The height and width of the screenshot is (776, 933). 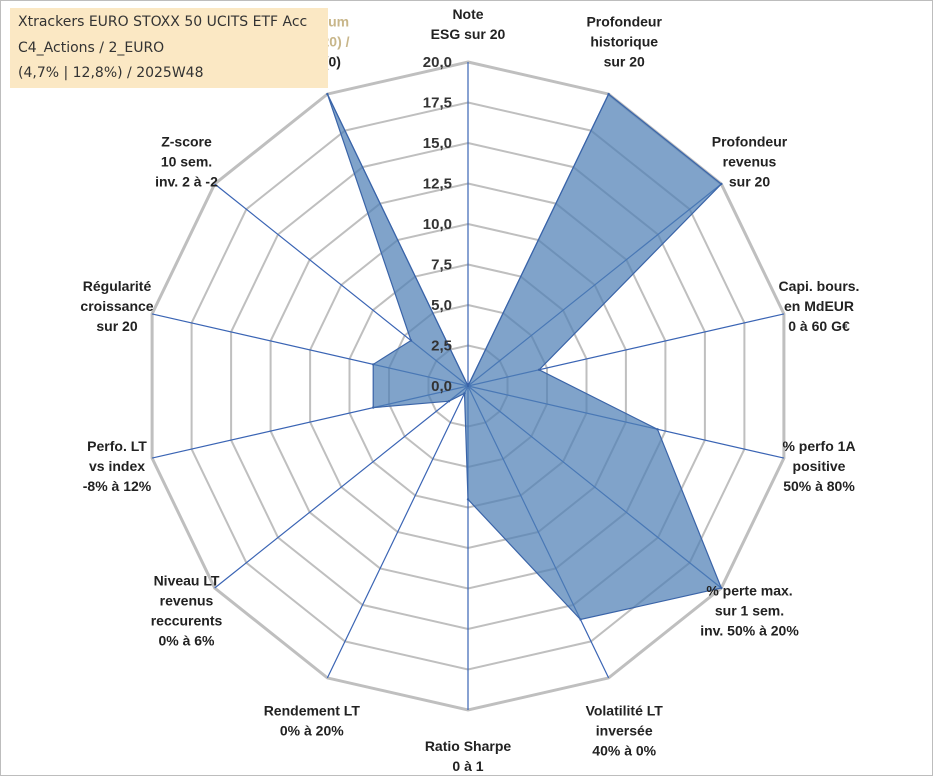 I want to click on tick-label: 15,0, so click(x=437, y=143).